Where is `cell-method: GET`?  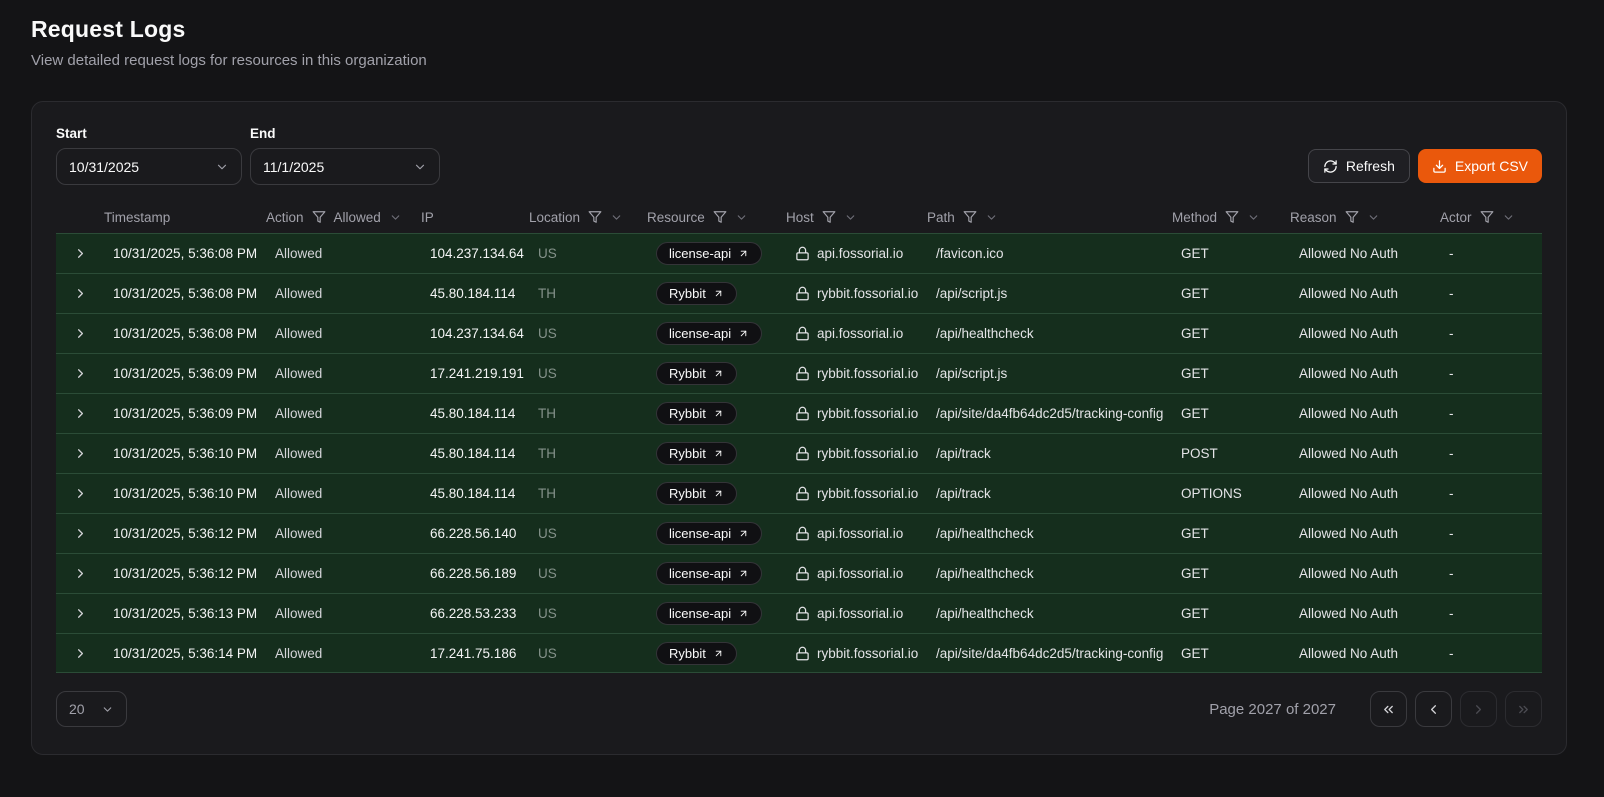
cell-method: GET is located at coordinates (1195, 653).